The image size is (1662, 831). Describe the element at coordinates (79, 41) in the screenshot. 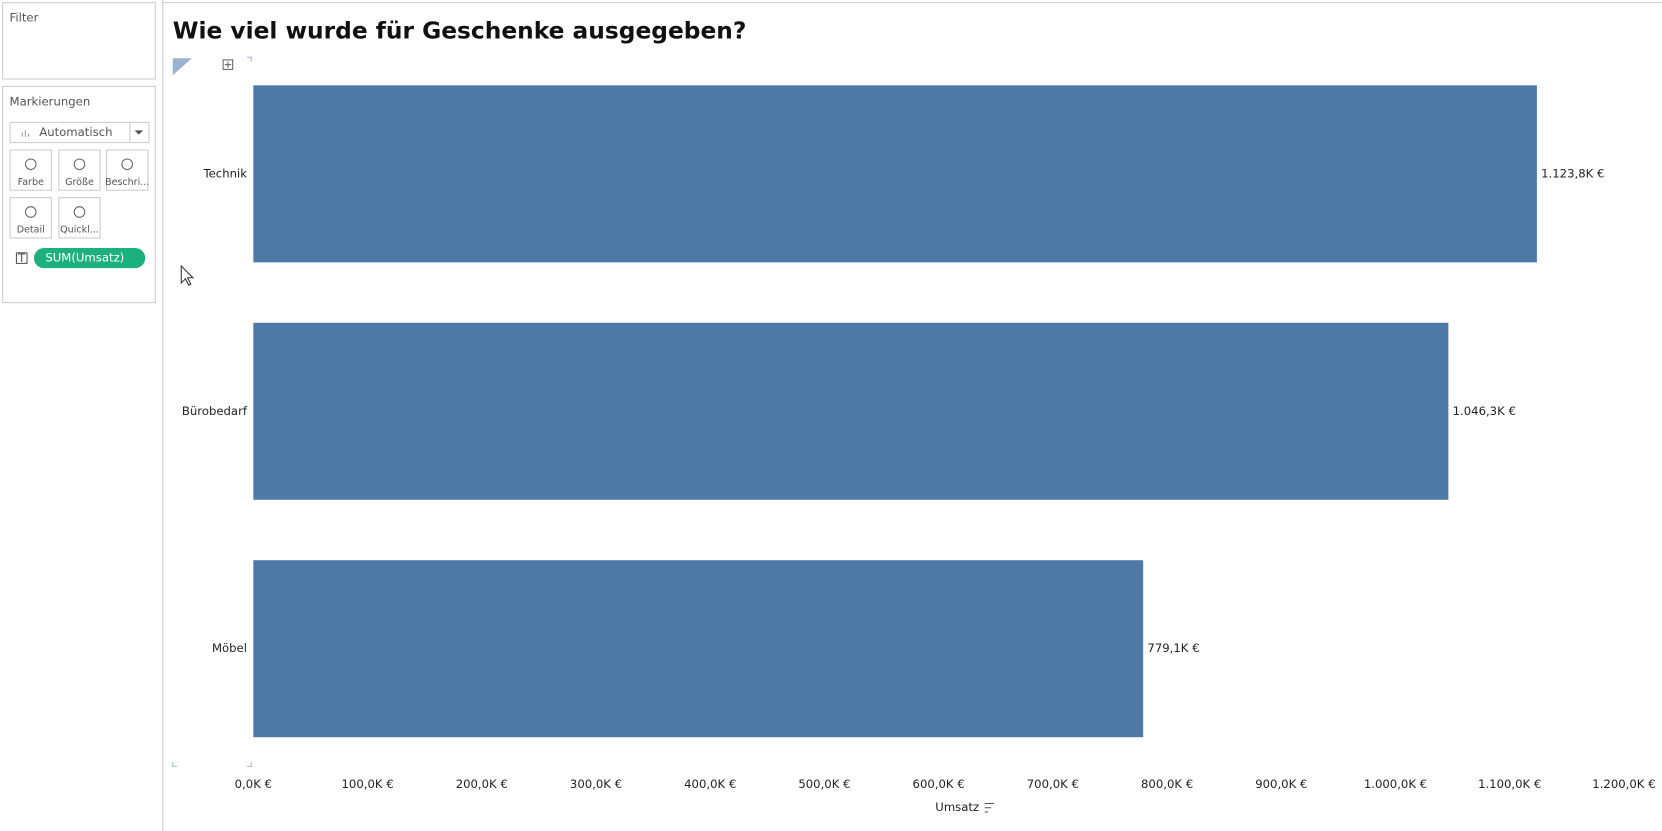

I see `filter-panel` at that location.